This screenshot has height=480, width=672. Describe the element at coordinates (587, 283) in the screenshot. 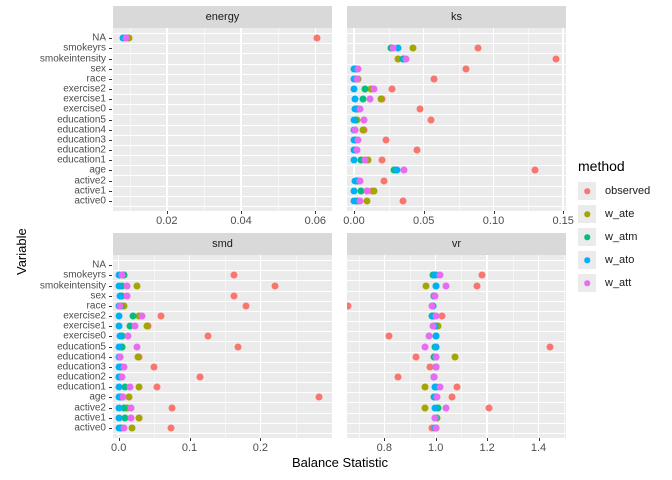

I see `legend-dot-w_att` at that location.